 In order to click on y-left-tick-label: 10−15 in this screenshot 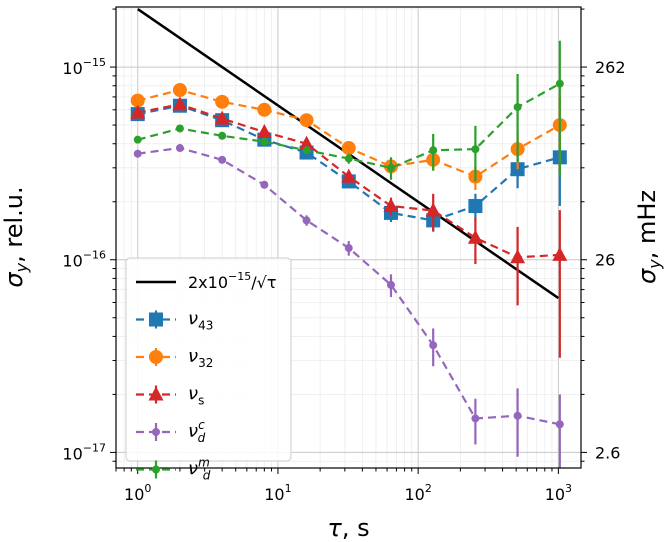, I will do `click(84, 67)`.